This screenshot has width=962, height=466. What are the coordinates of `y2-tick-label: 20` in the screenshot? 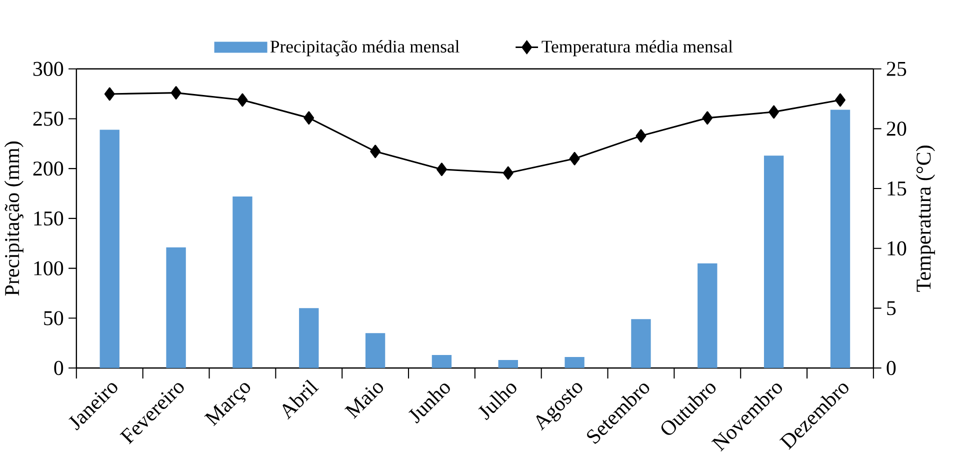 It's located at (896, 128).